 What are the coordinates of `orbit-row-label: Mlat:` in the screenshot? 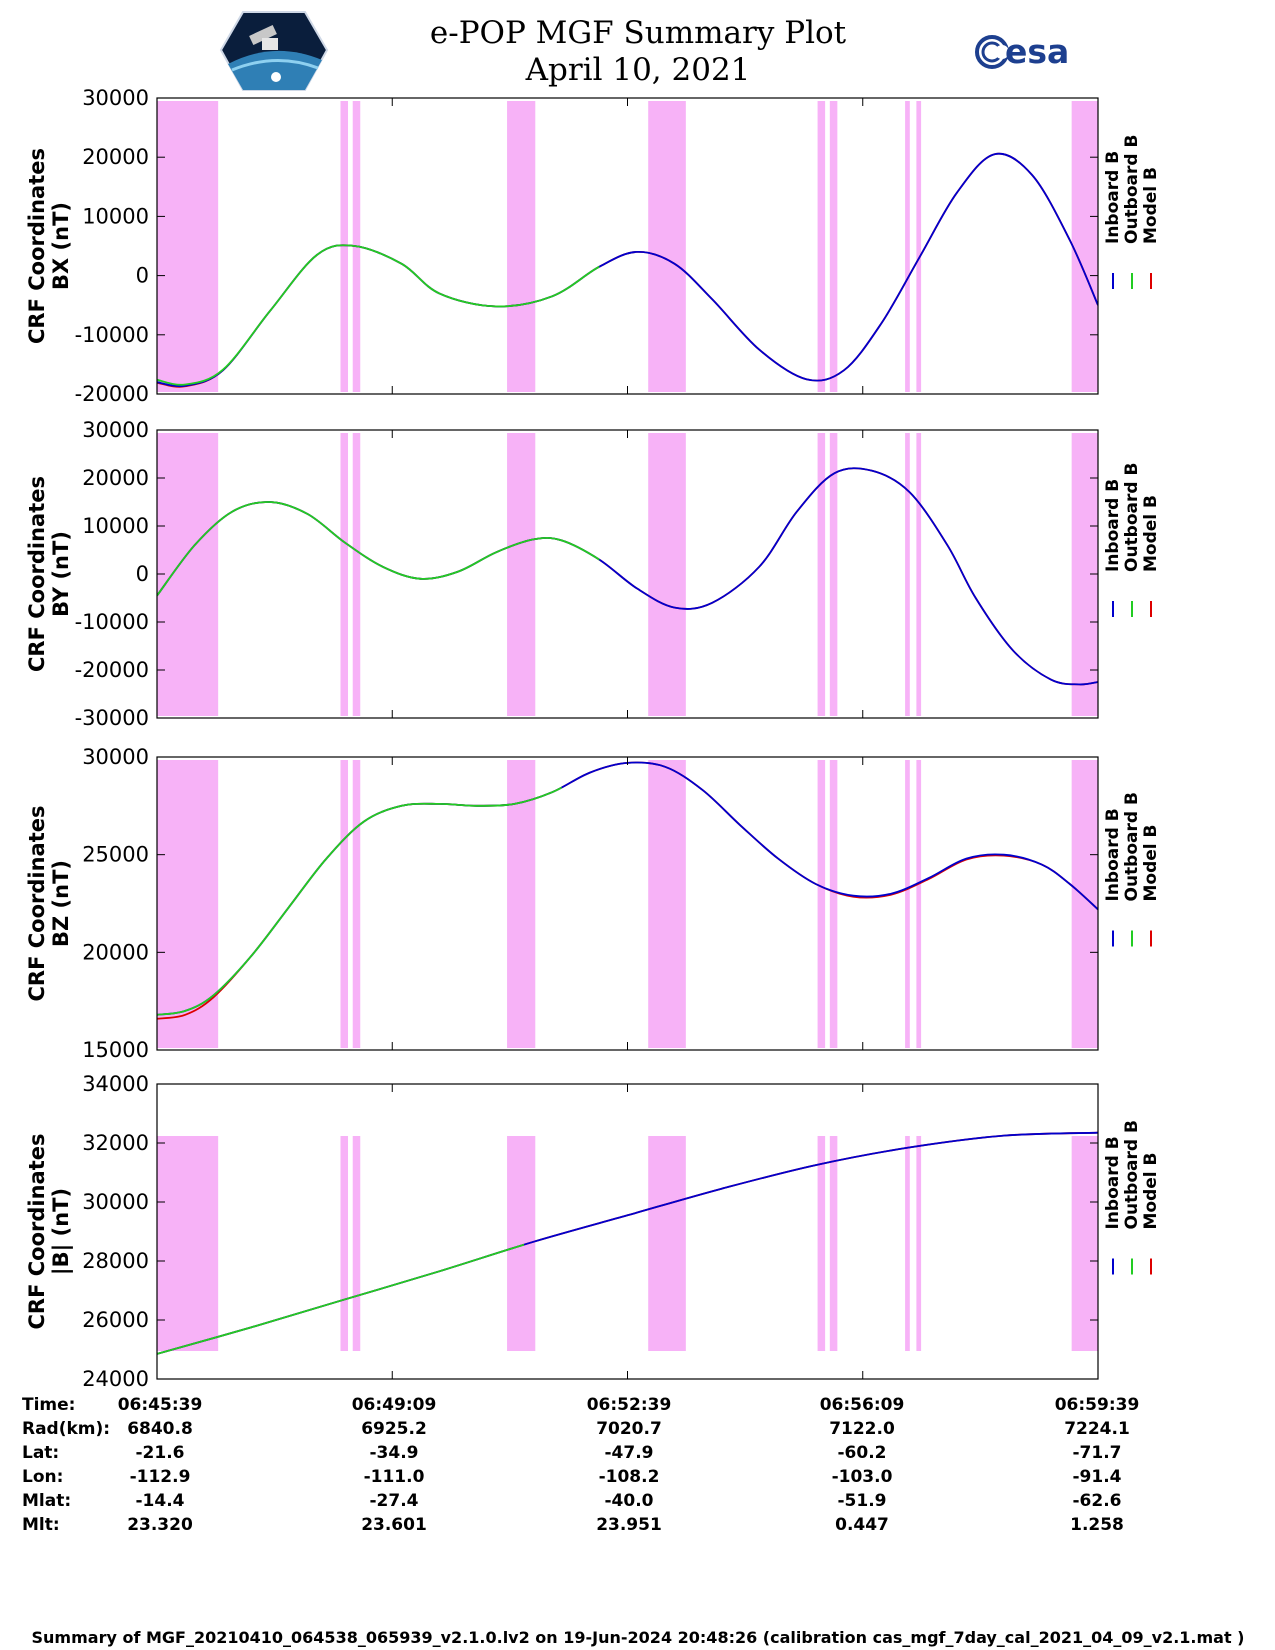 It's located at (46, 1501).